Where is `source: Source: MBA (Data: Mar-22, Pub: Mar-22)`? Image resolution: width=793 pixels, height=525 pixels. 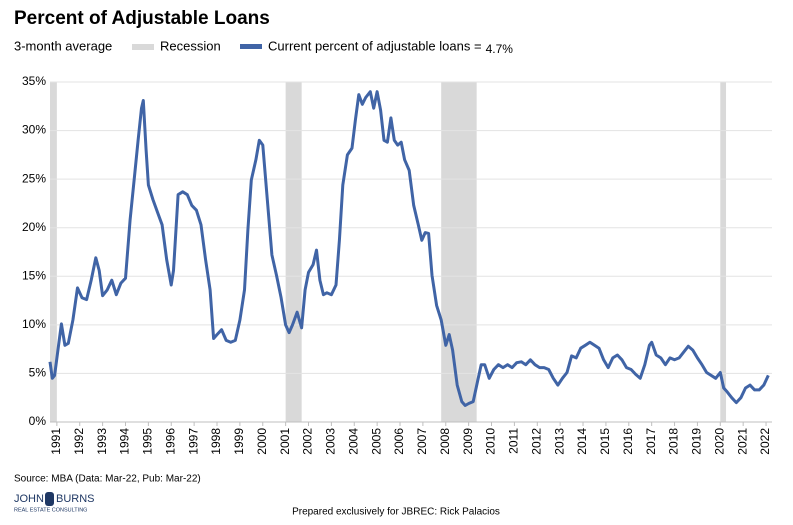 source: Source: MBA (Data: Mar-22, Pub: Mar-22) is located at coordinates (107, 479).